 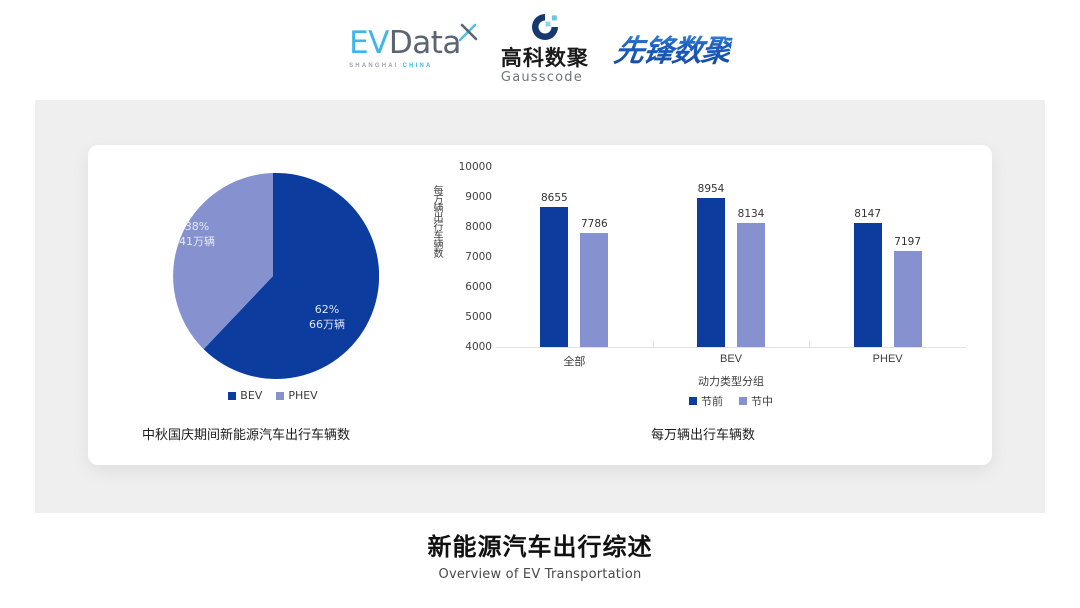 I want to click on pie-legend-label-bev: BEV, so click(x=251, y=395).